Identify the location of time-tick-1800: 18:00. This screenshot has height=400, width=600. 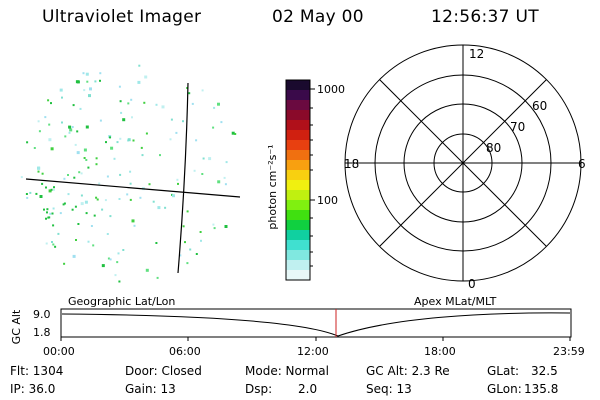
(440, 351).